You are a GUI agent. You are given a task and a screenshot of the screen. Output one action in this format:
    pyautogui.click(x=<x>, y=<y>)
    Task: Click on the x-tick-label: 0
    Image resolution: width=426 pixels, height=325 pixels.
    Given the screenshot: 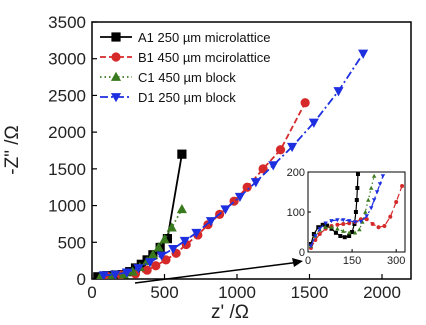 What is the action you would take?
    pyautogui.click(x=91, y=292)
    